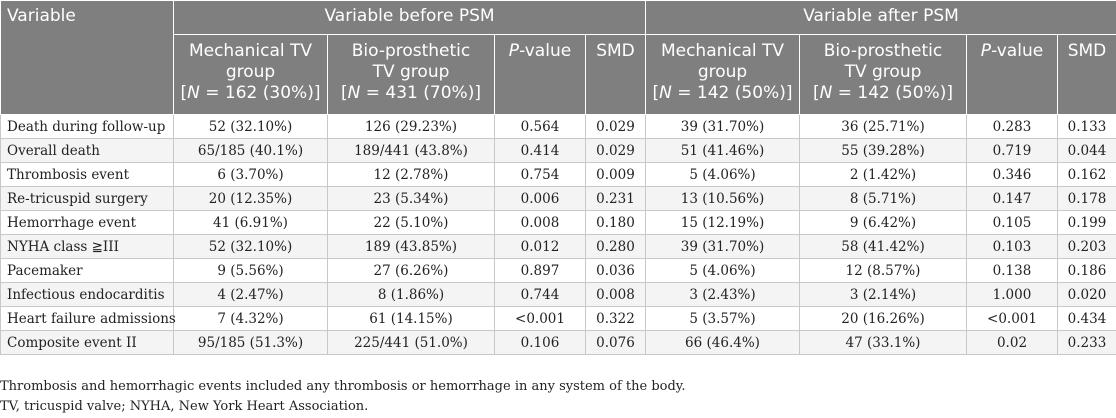 This screenshot has width=1116, height=418. What do you see at coordinates (880, 17) in the screenshot?
I see `header-after-psm: Variable after PSM` at bounding box center [880, 17].